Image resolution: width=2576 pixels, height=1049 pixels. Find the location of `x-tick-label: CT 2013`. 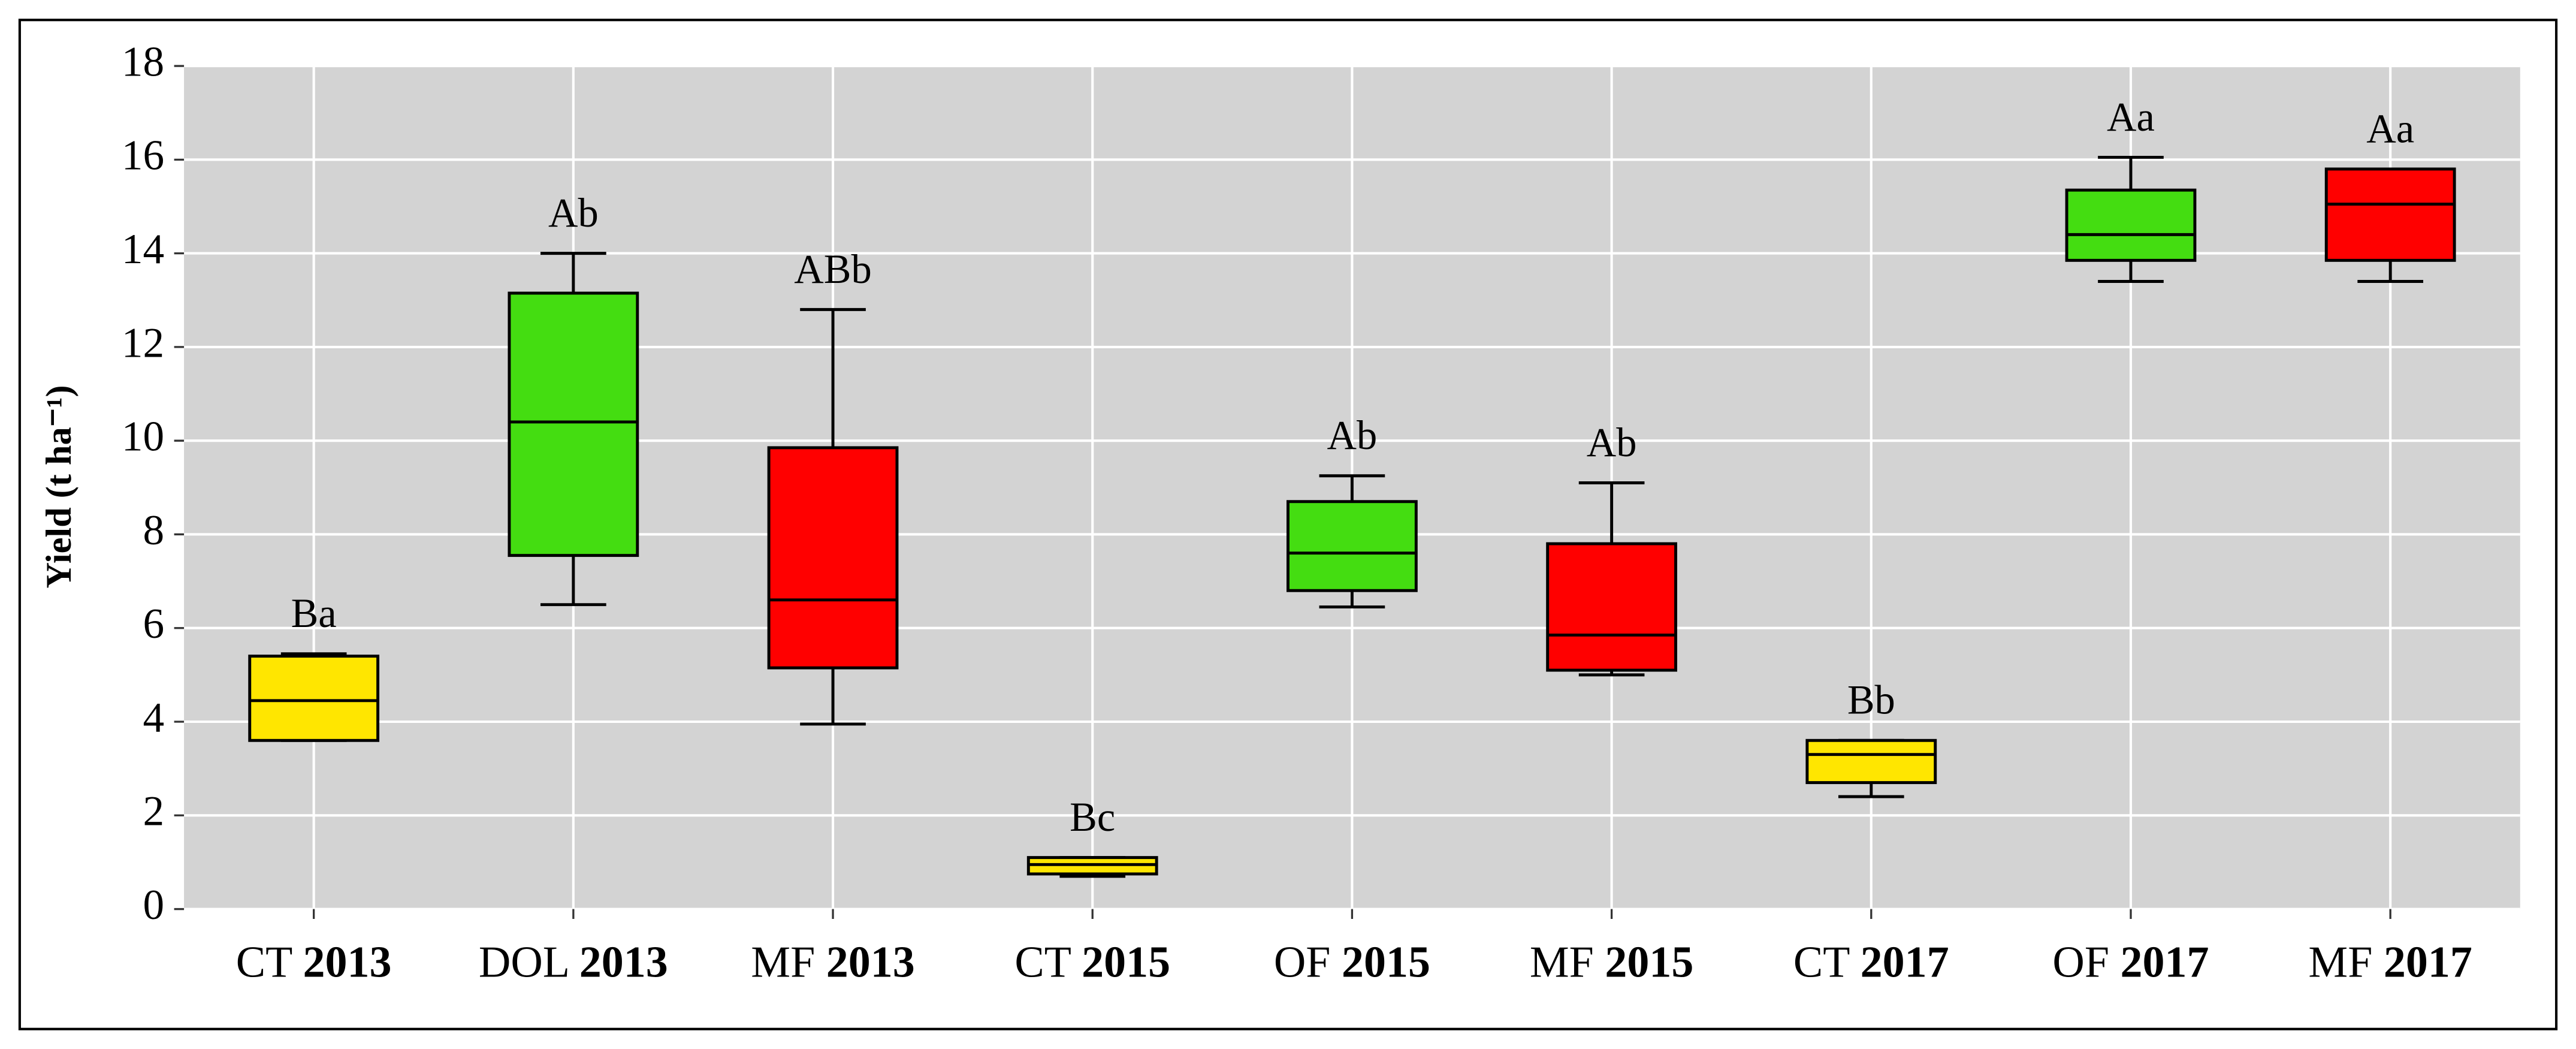

x-tick-label: CT 2013 is located at coordinates (314, 962).